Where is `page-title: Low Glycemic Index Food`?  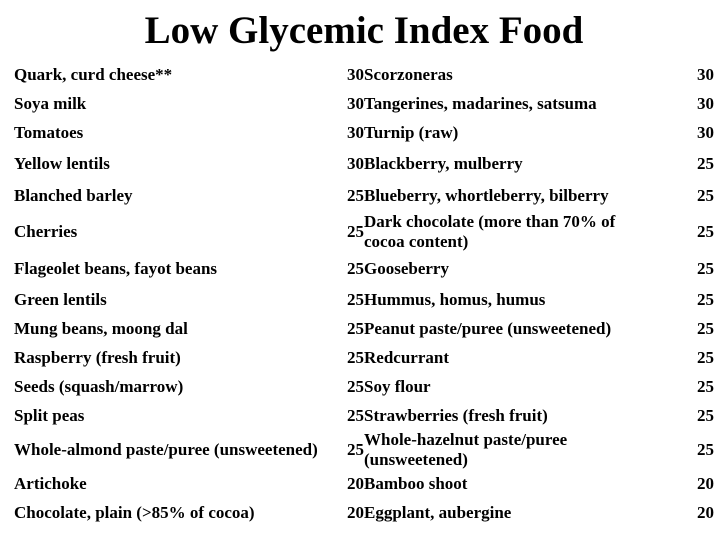 page-title: Low Glycemic Index Food is located at coordinates (364, 30).